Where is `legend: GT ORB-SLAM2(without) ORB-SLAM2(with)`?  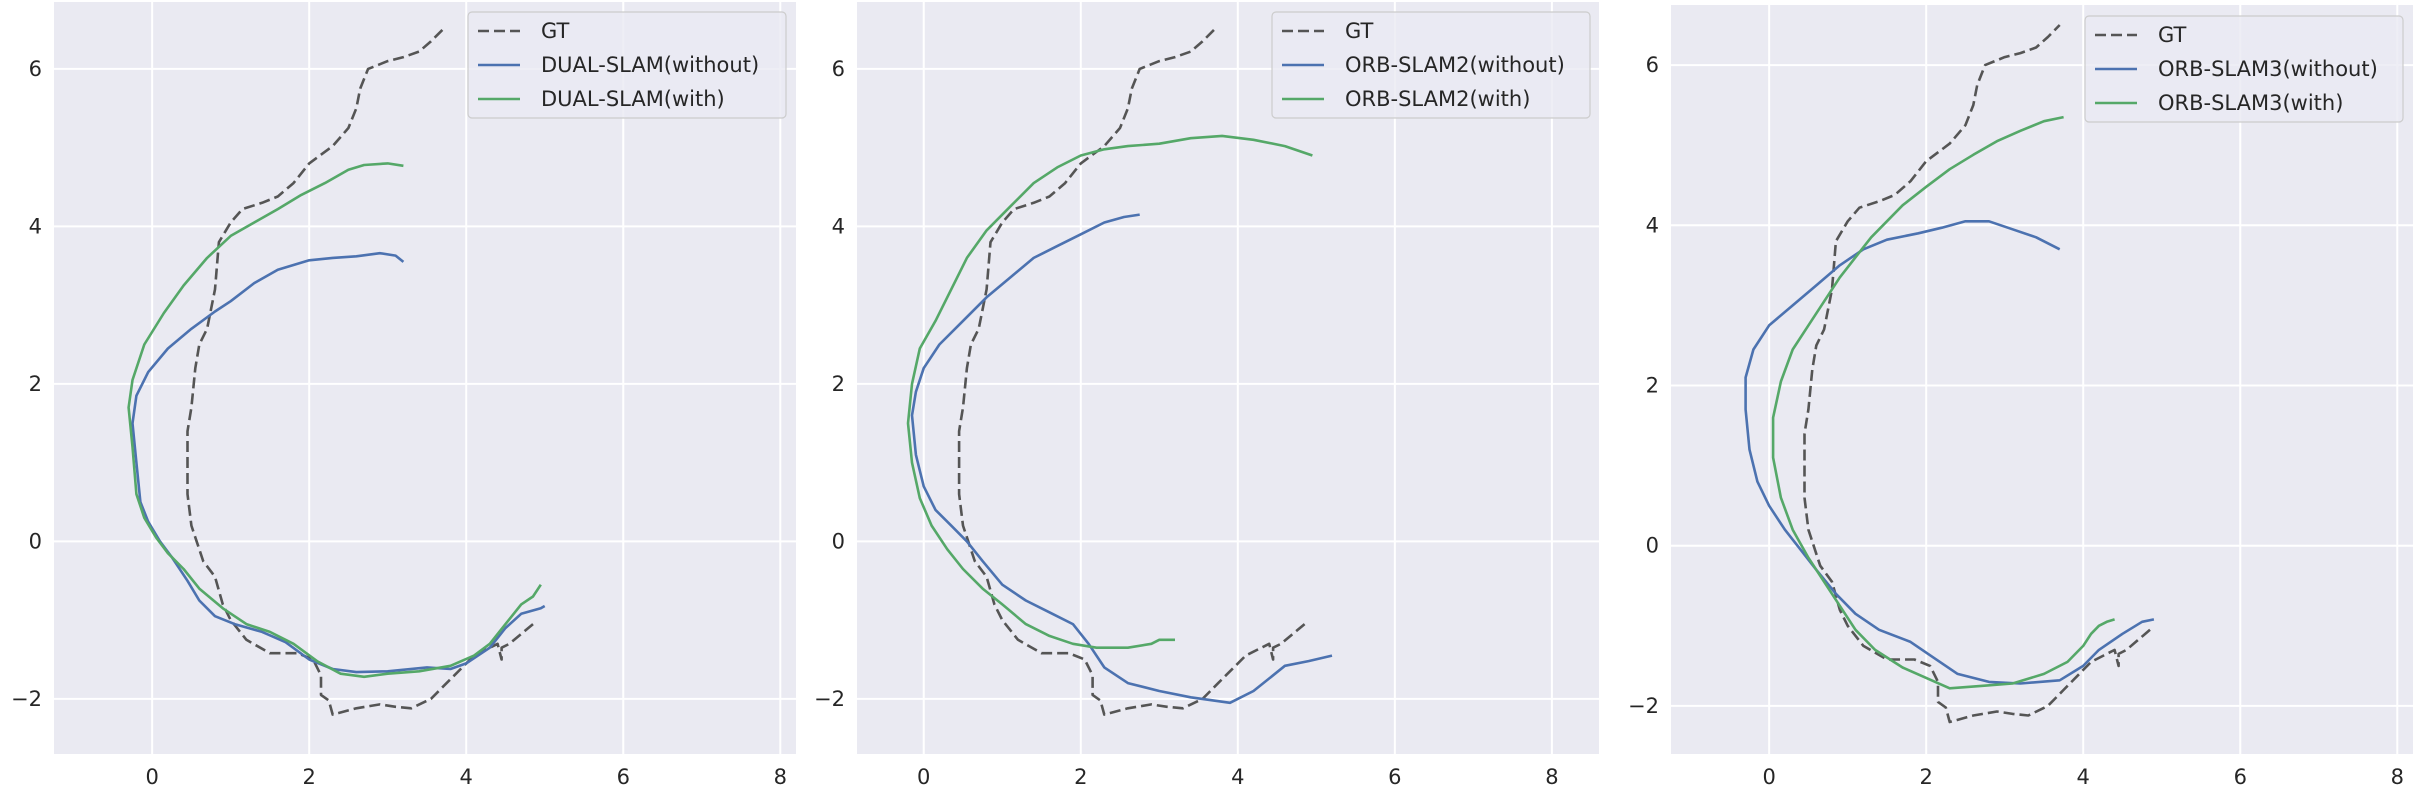 legend: GT ORB-SLAM2(without) ORB-SLAM2(with) is located at coordinates (1431, 65).